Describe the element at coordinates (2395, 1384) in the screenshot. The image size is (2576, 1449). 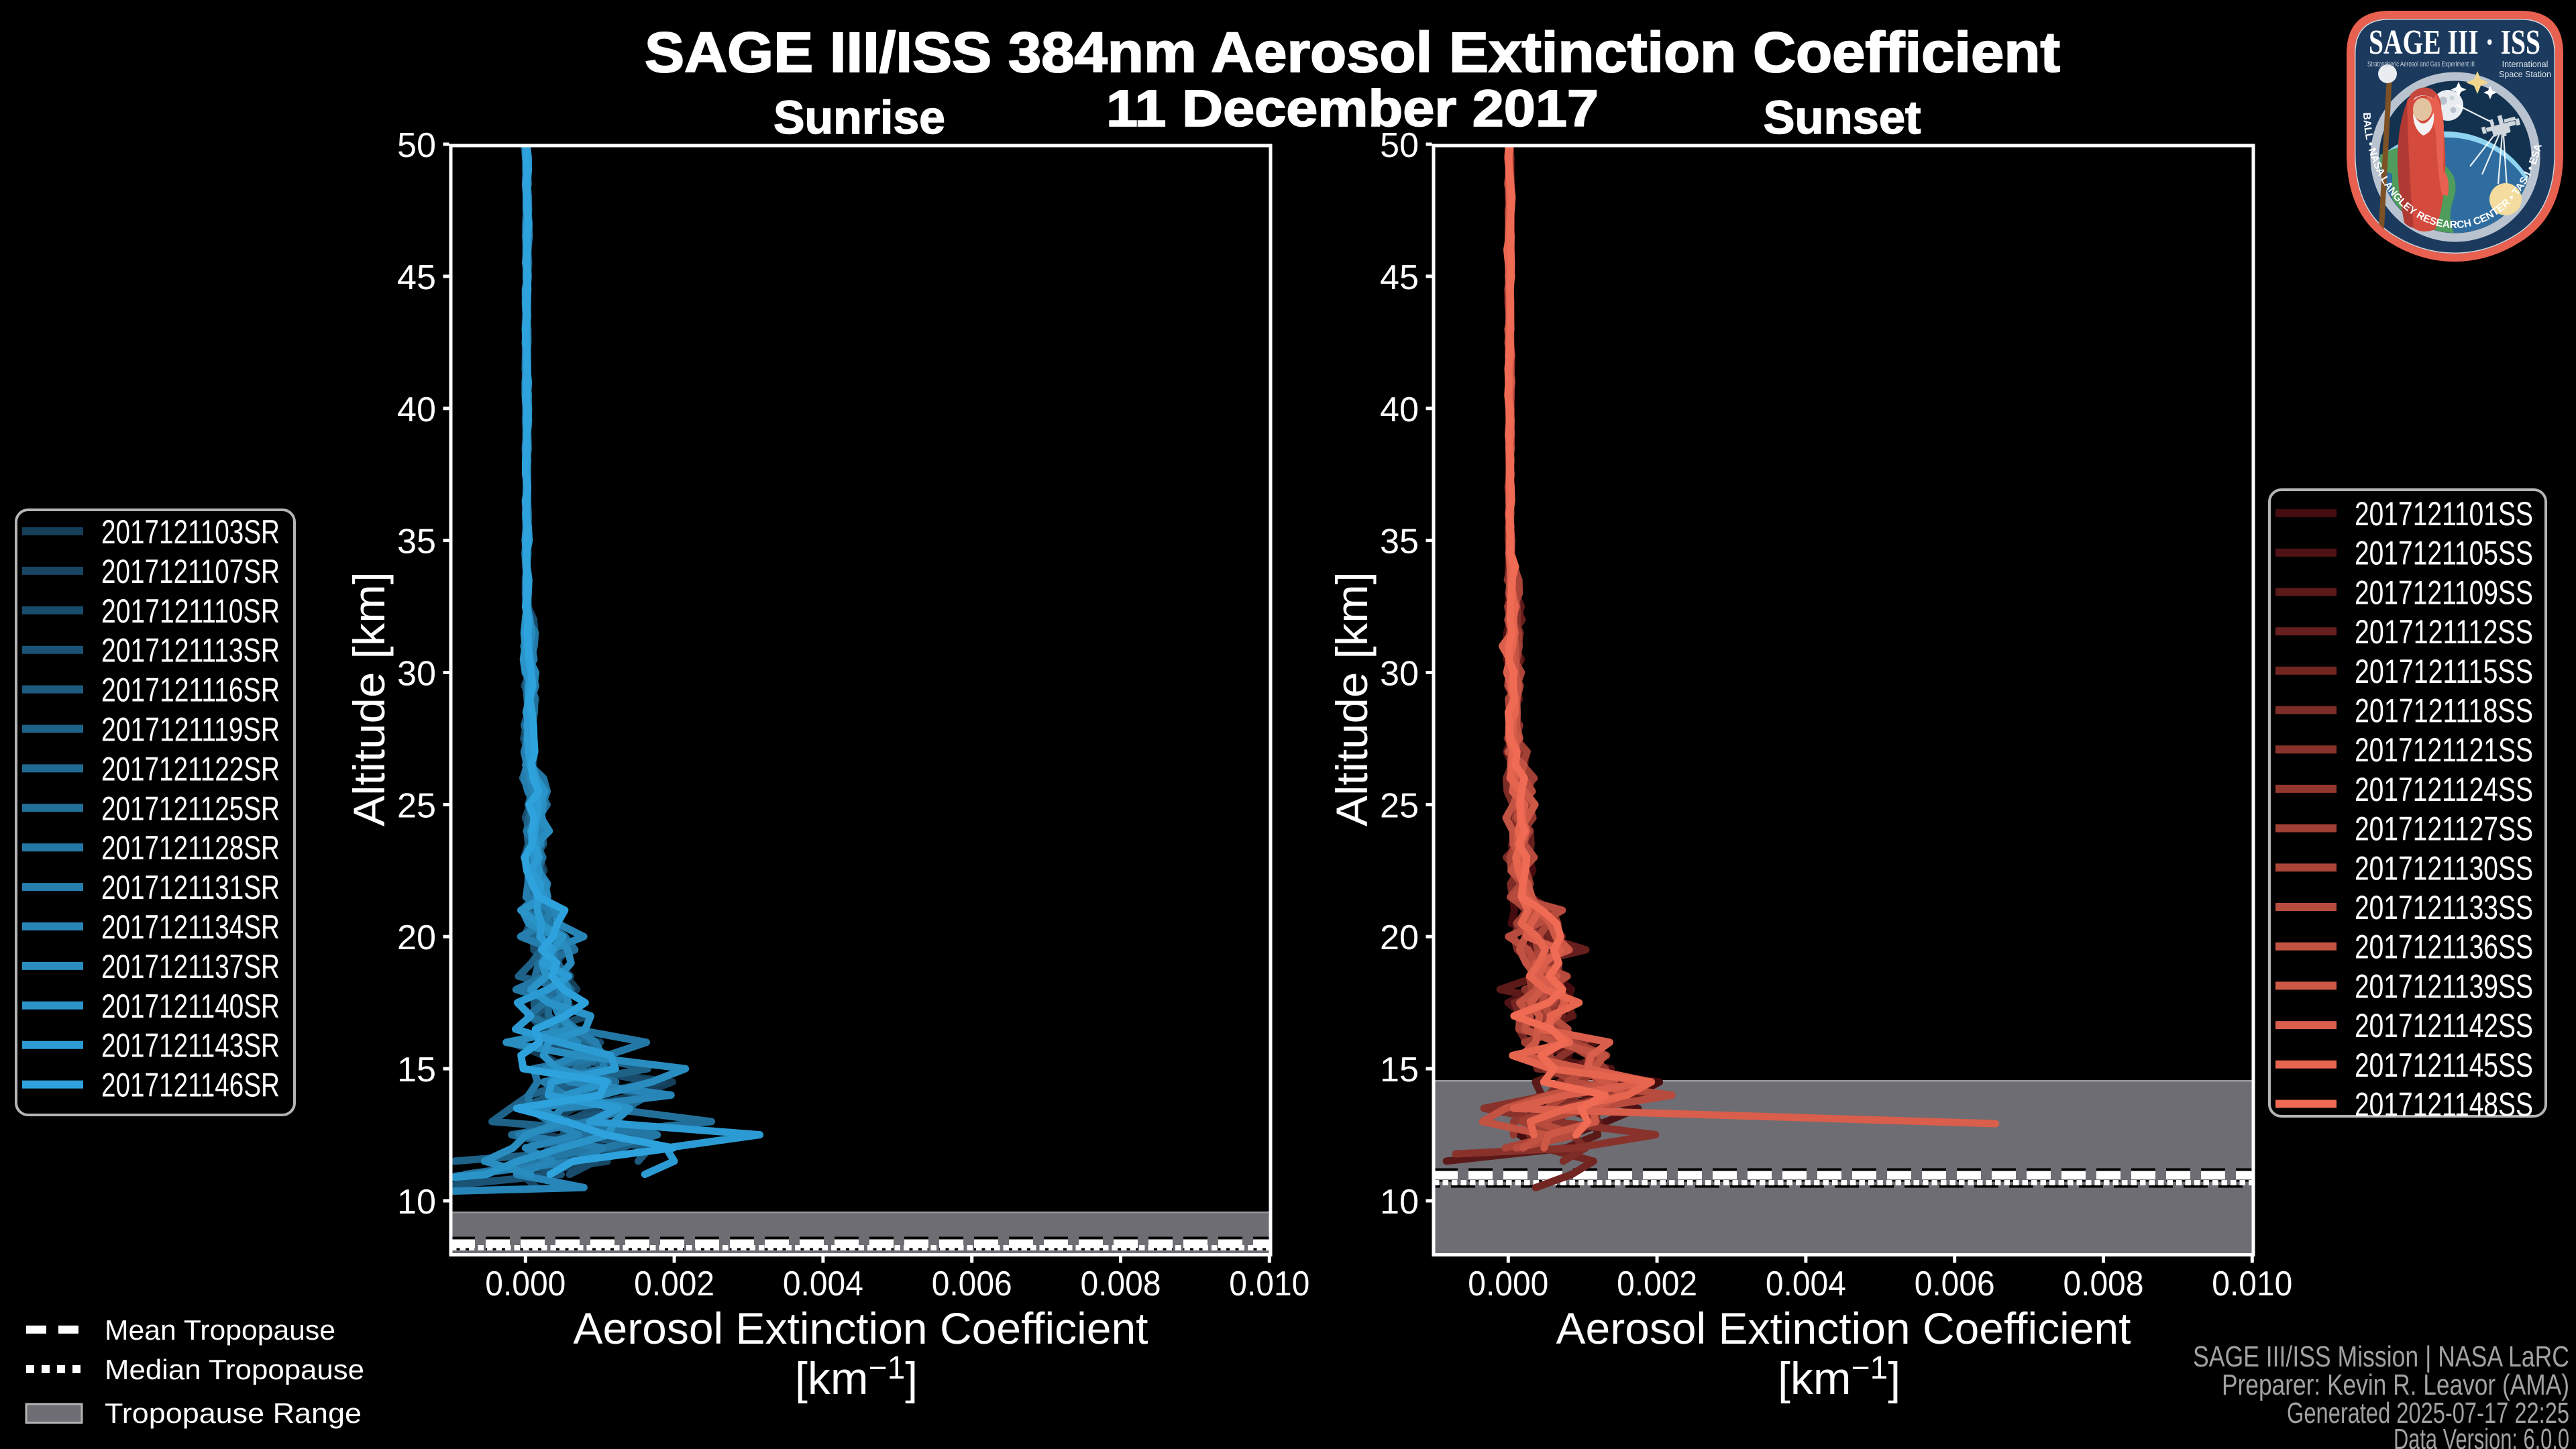
I see `svg-text:Preparer: Kevin R. Leavor (AMA: Preparer: Kevin R. Leavor (AMA)` at that location.